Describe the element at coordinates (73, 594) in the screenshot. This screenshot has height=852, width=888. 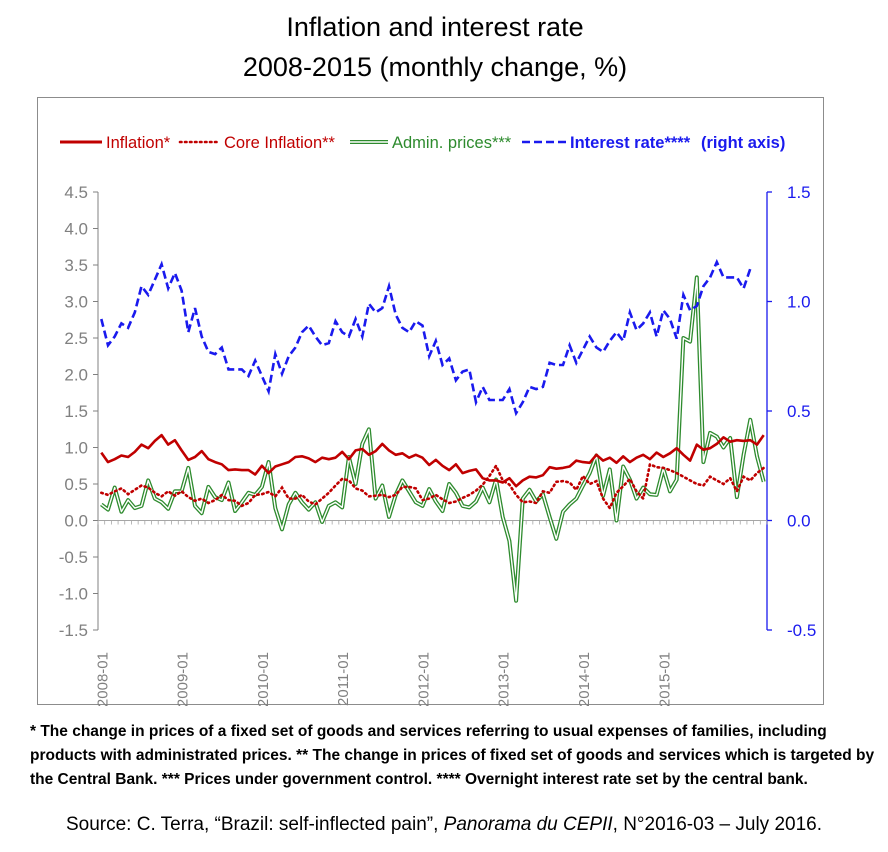
I see `y-tick-label-left: -1.0` at that location.